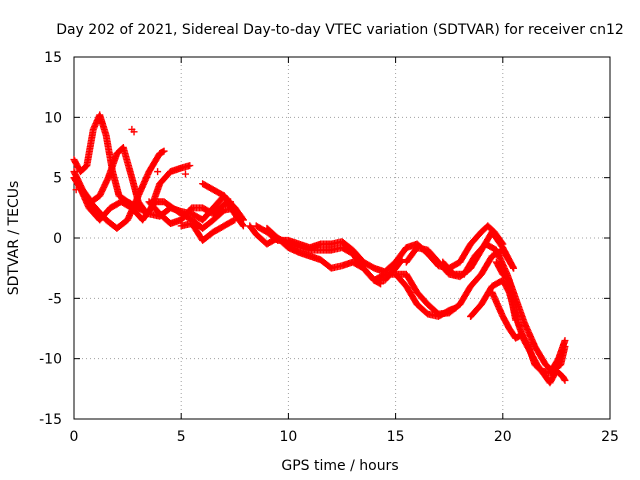 This screenshot has height=480, width=640. I want to click on y-tick-label: 10, so click(53, 118).